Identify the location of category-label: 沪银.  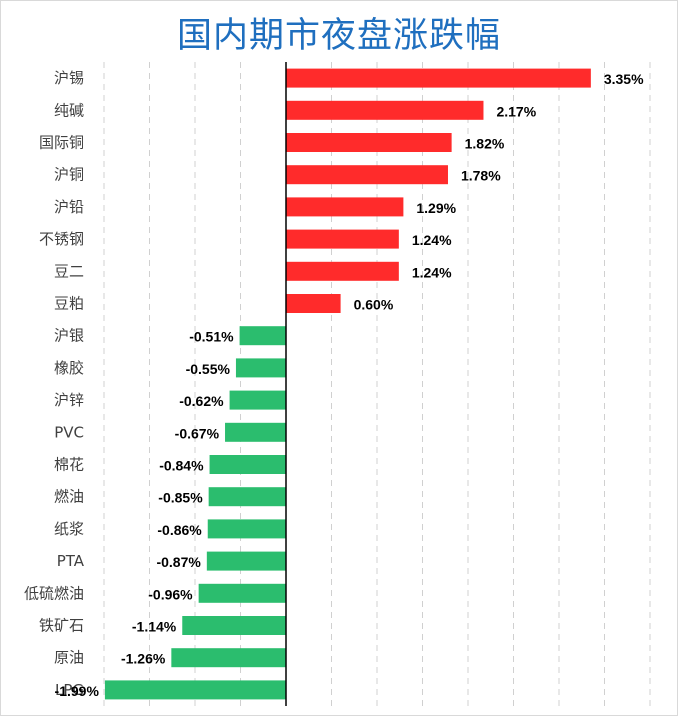
(69, 336).